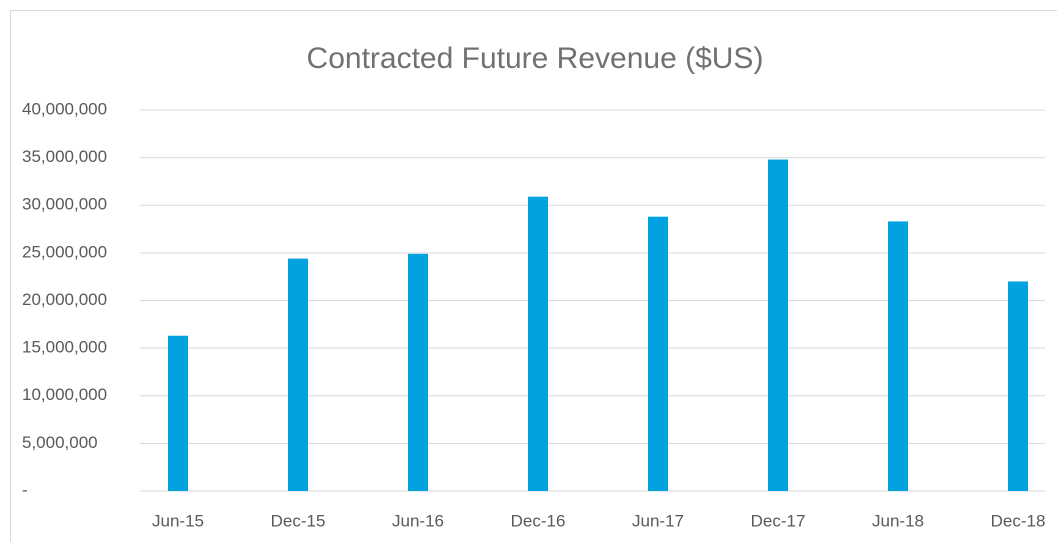 Image resolution: width=1057 pixels, height=547 pixels. I want to click on chart-title: Contracted Future Revenue ($US), so click(535, 58).